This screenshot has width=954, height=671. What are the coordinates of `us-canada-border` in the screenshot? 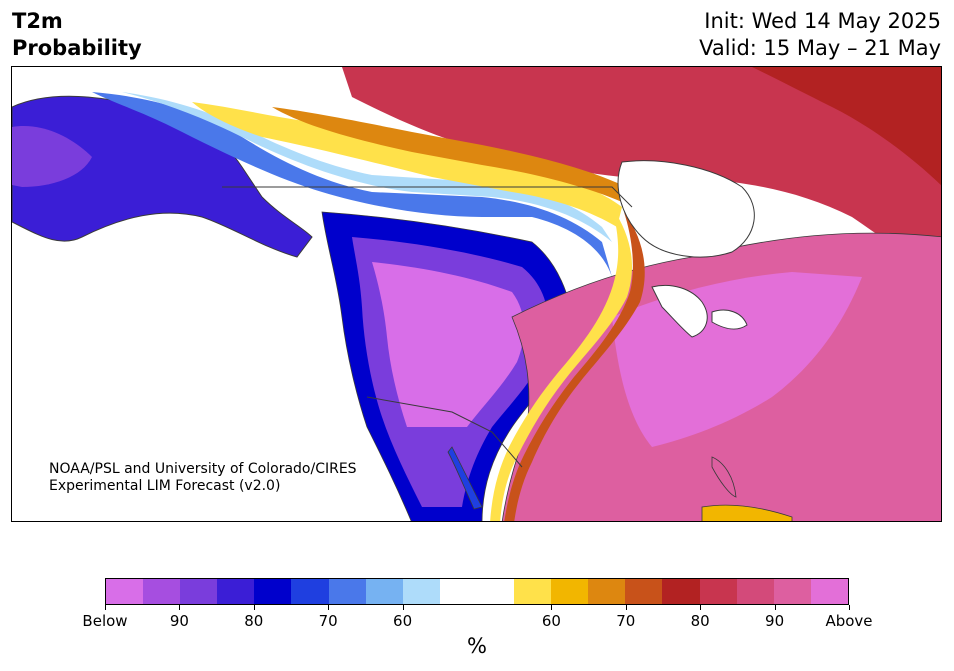 It's located at (427, 197).